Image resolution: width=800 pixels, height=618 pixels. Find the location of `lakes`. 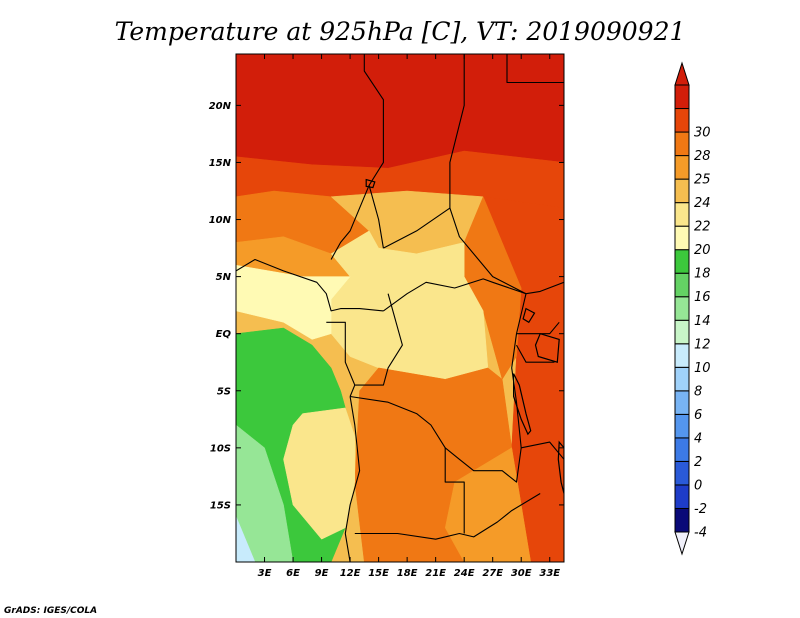

lakes is located at coordinates (464, 336).